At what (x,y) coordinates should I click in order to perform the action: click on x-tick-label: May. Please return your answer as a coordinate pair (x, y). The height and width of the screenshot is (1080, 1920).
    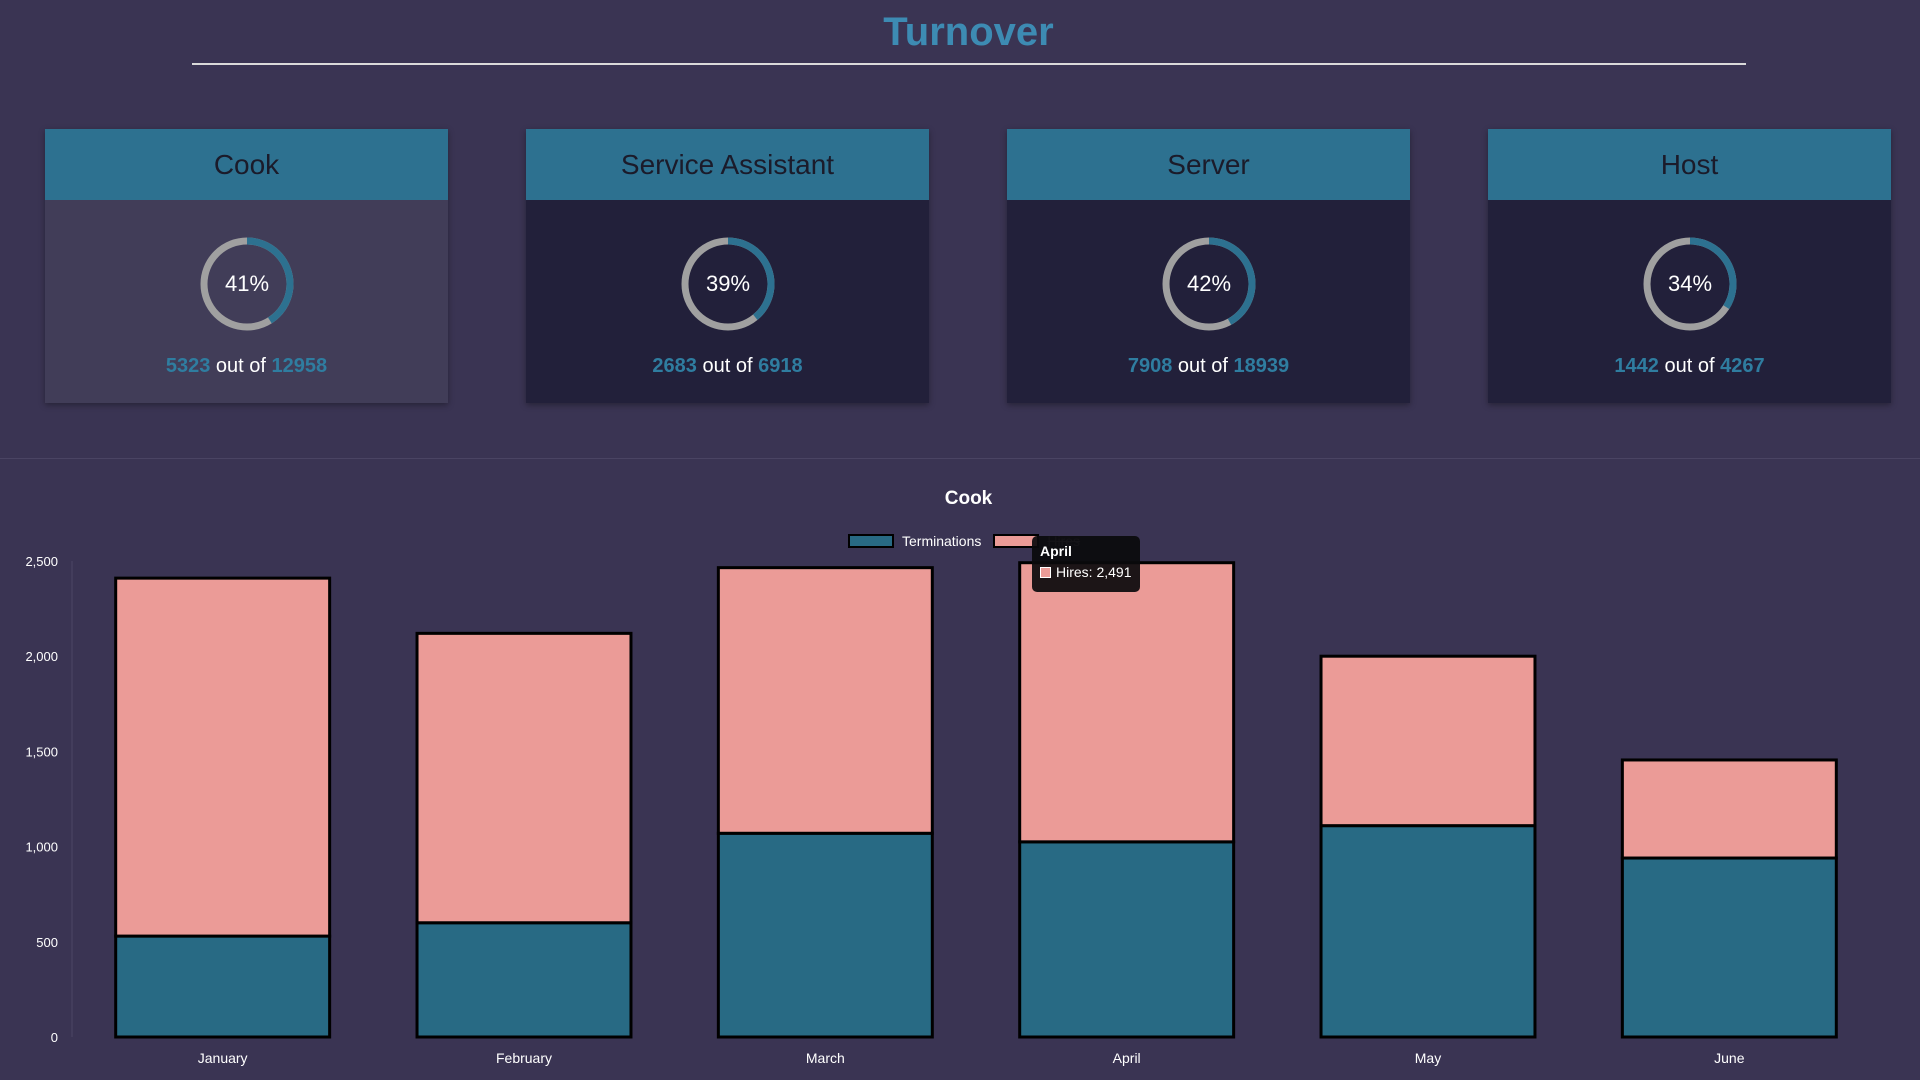
    Looking at the image, I should click on (1428, 1058).